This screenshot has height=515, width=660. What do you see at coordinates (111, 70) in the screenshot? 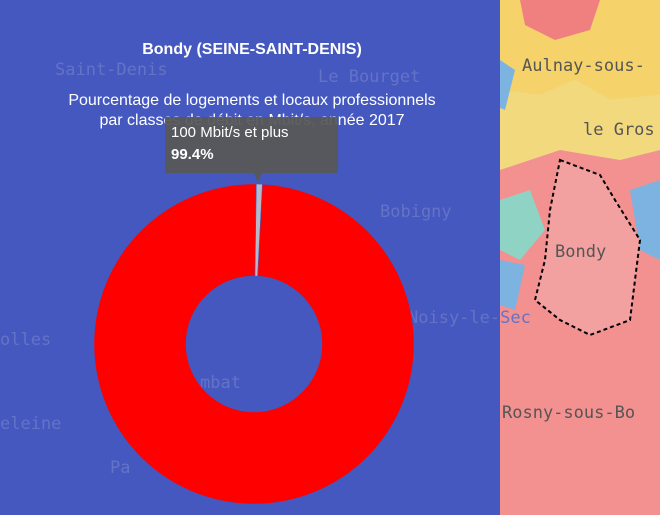
I see `map-label: Saint-Denis` at bounding box center [111, 70].